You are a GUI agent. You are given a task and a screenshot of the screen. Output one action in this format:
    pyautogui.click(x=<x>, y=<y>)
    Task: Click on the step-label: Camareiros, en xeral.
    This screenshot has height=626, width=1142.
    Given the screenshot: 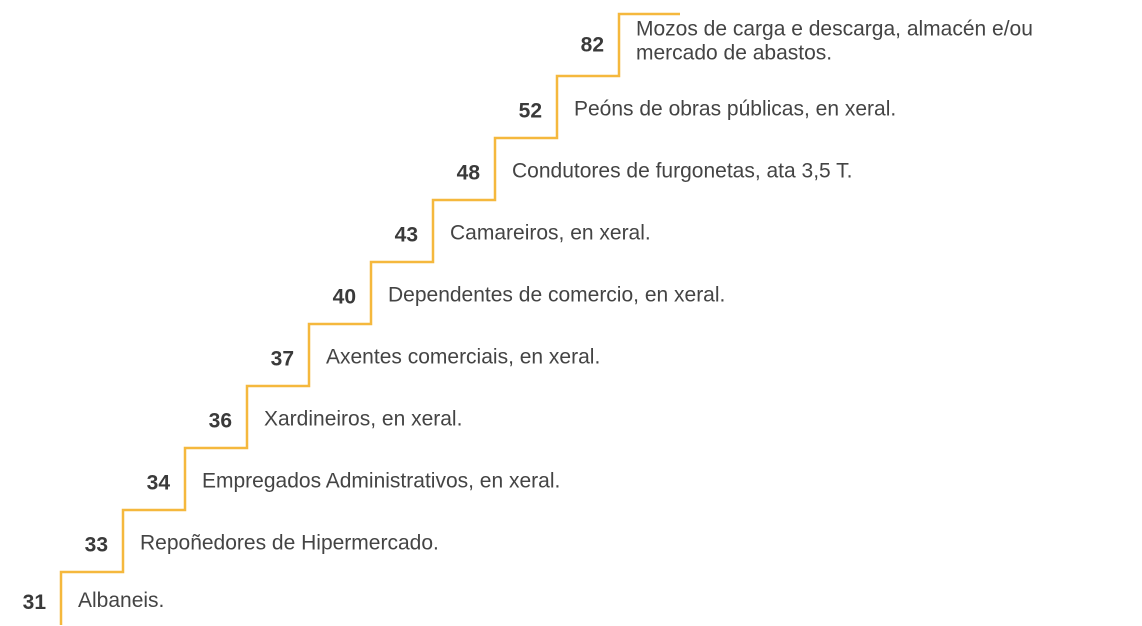 What is the action you would take?
    pyautogui.click(x=550, y=233)
    